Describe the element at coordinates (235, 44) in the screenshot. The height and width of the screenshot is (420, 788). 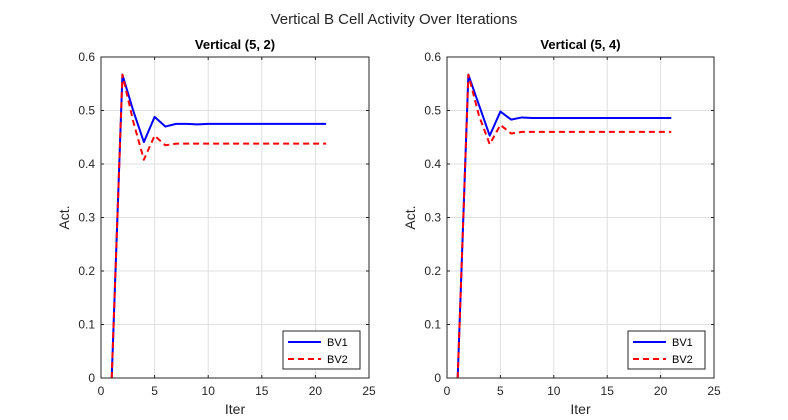
I see `subplot-title: Vertical (5, 2)` at that location.